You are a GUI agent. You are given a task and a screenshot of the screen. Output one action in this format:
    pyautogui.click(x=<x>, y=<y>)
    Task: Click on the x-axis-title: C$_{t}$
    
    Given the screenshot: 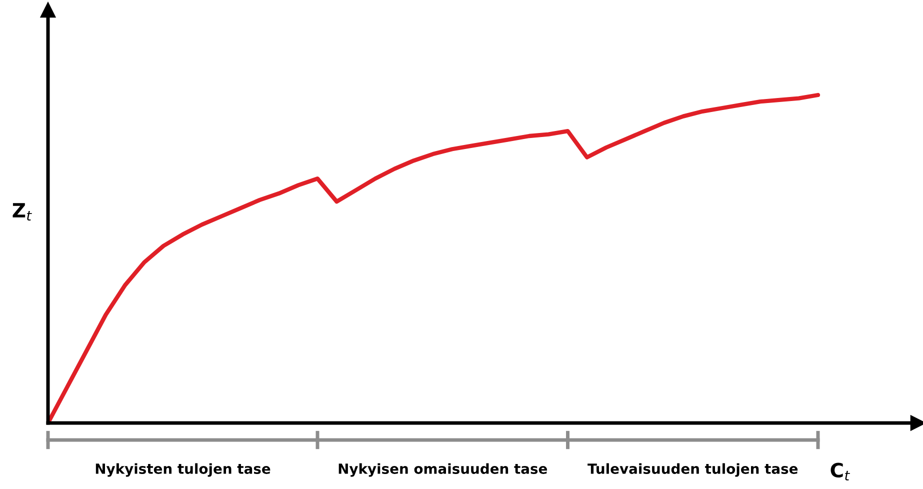 What is the action you would take?
    pyautogui.click(x=840, y=471)
    